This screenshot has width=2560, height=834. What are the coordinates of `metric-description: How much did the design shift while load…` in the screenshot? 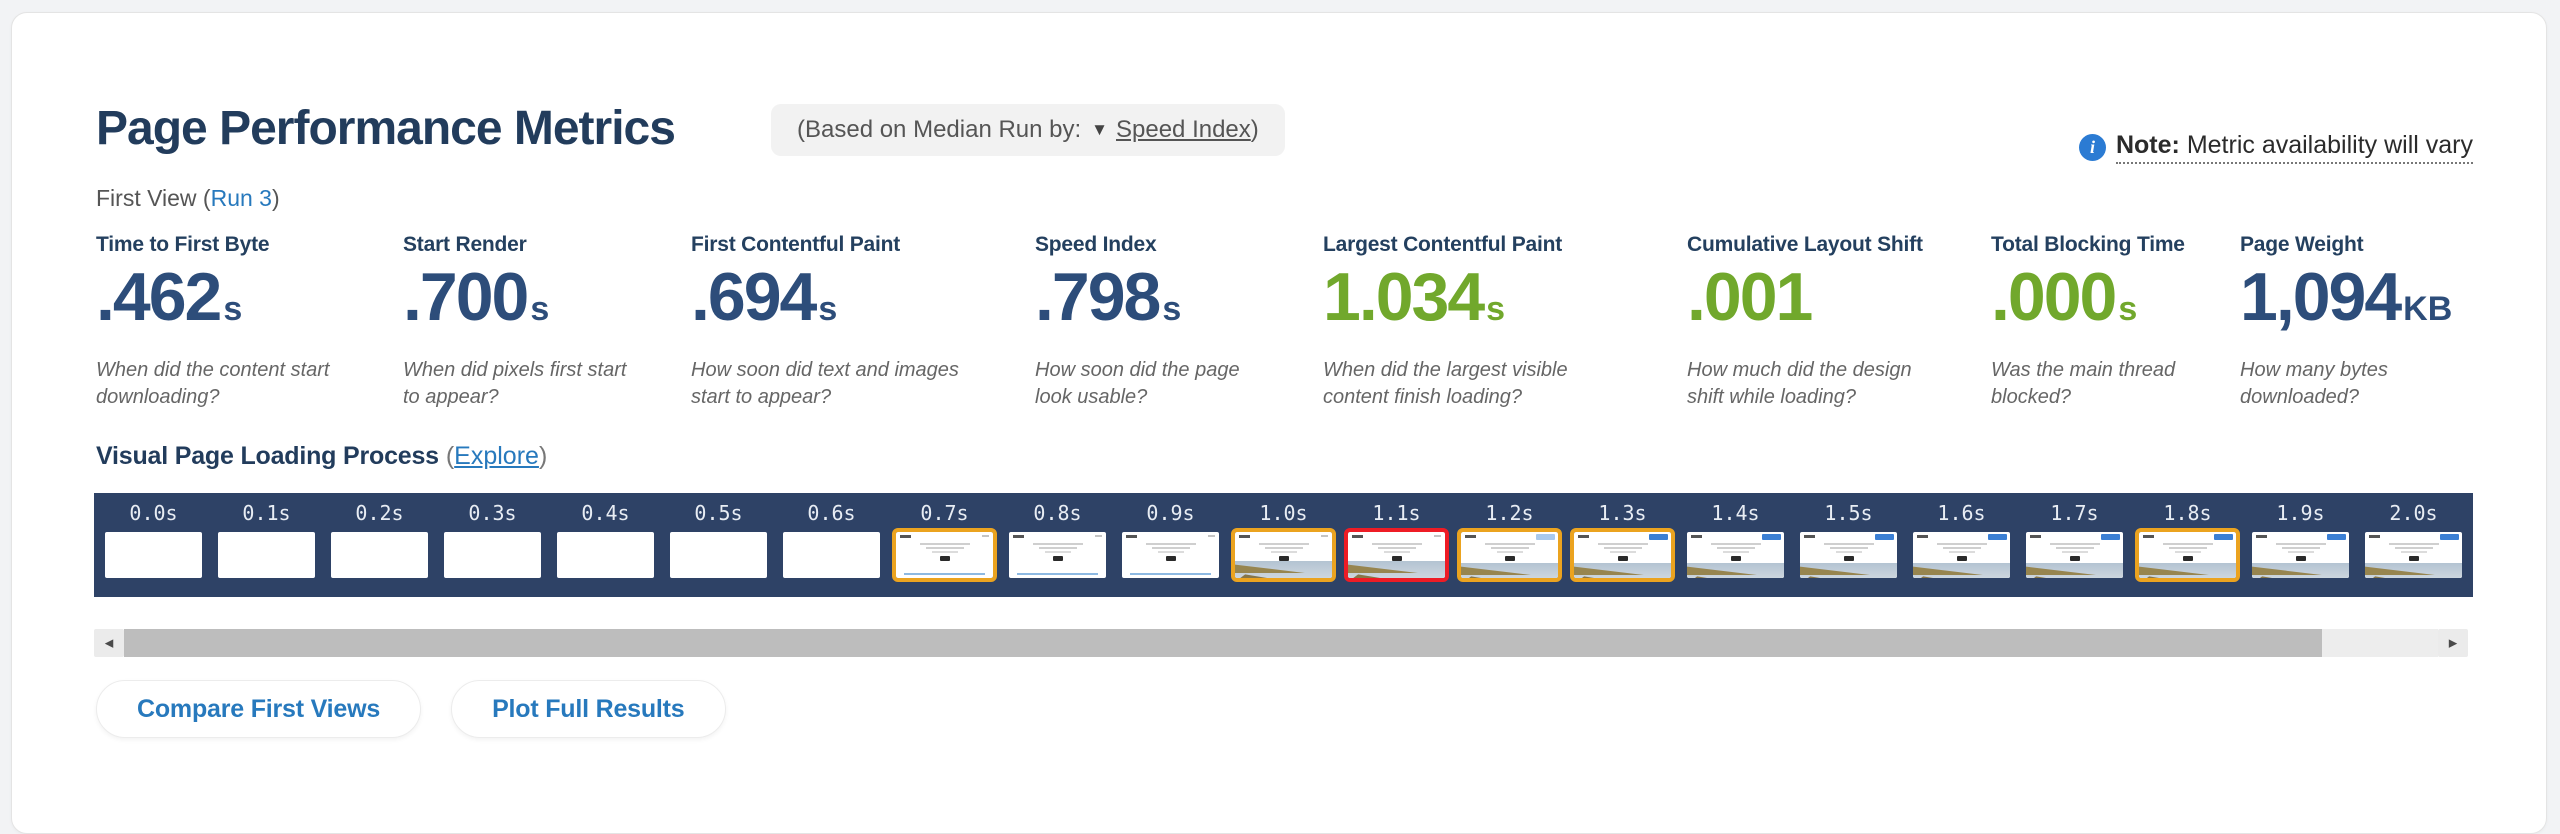 It's located at (1799, 383).